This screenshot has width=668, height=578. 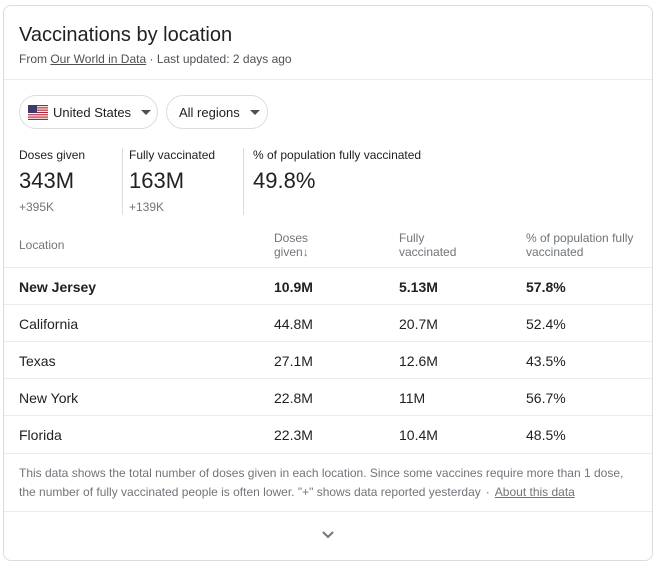 What do you see at coordinates (58, 287) in the screenshot?
I see `cell-location: New Jersey` at bounding box center [58, 287].